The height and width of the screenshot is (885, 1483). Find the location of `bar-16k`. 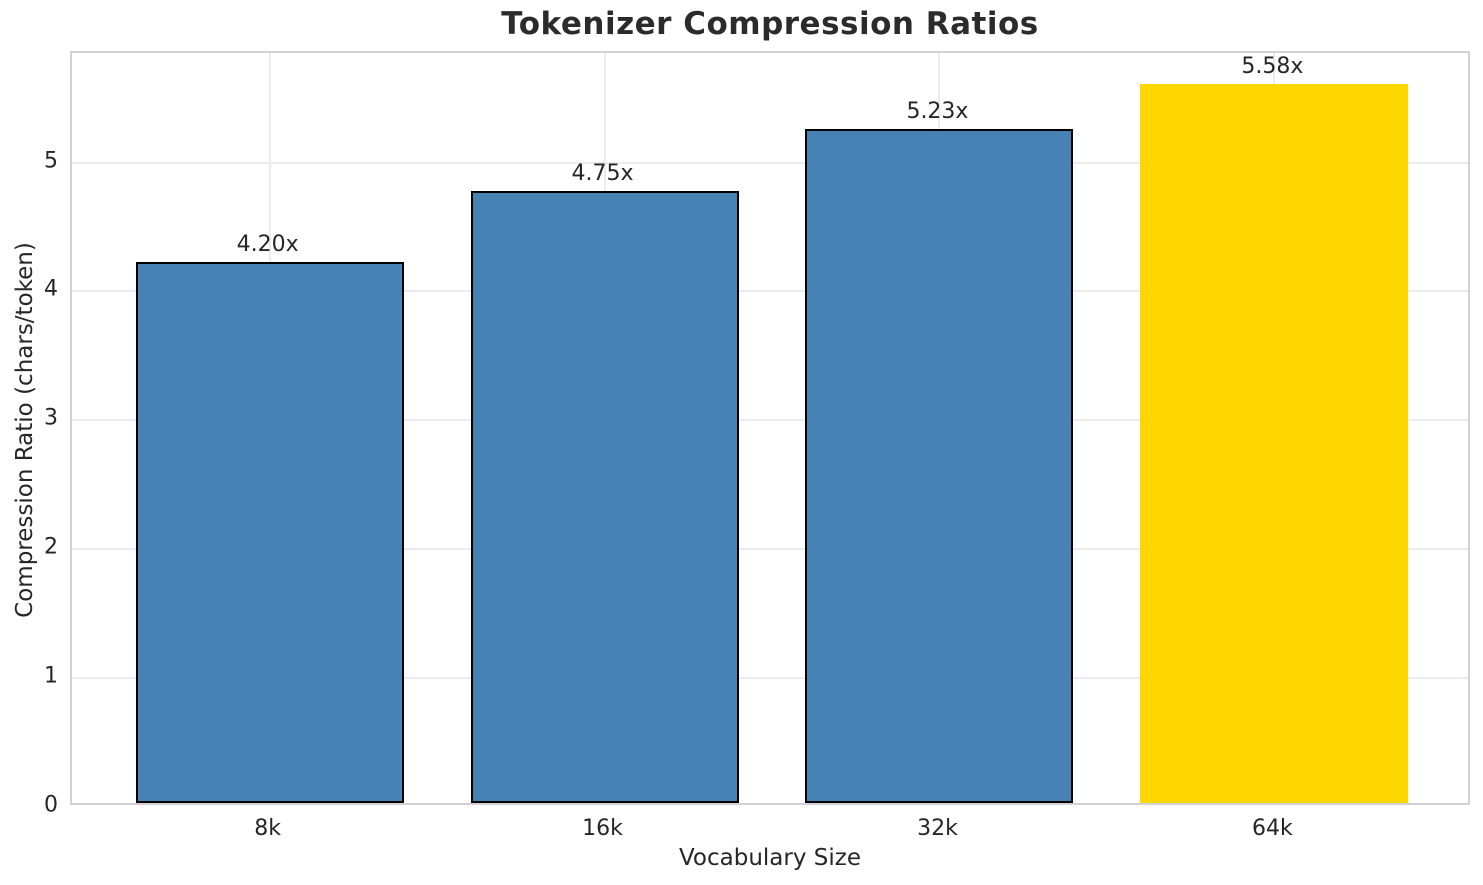

bar-16k is located at coordinates (604, 496).